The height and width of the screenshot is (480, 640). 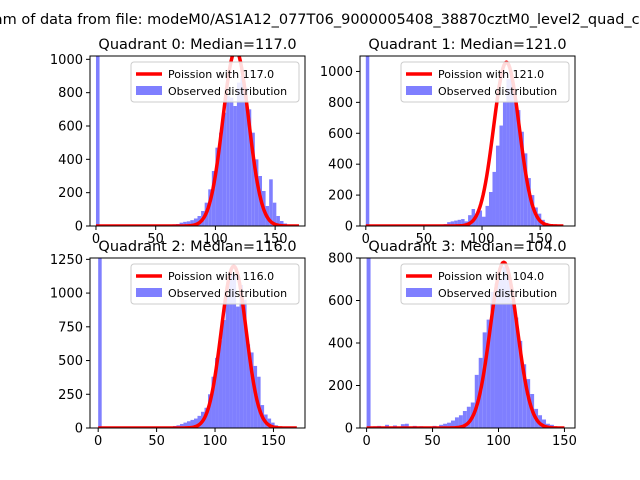 I want to click on legend: Poission with 104.0 Observed distribution, so click(x=485, y=284).